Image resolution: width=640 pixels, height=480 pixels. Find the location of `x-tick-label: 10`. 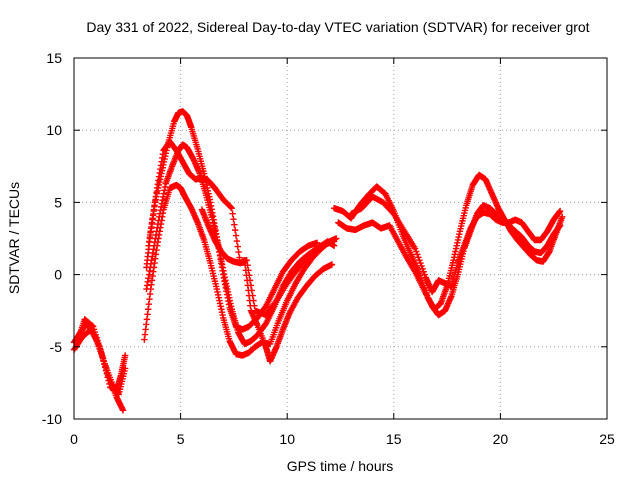

x-tick-label: 10 is located at coordinates (287, 439).